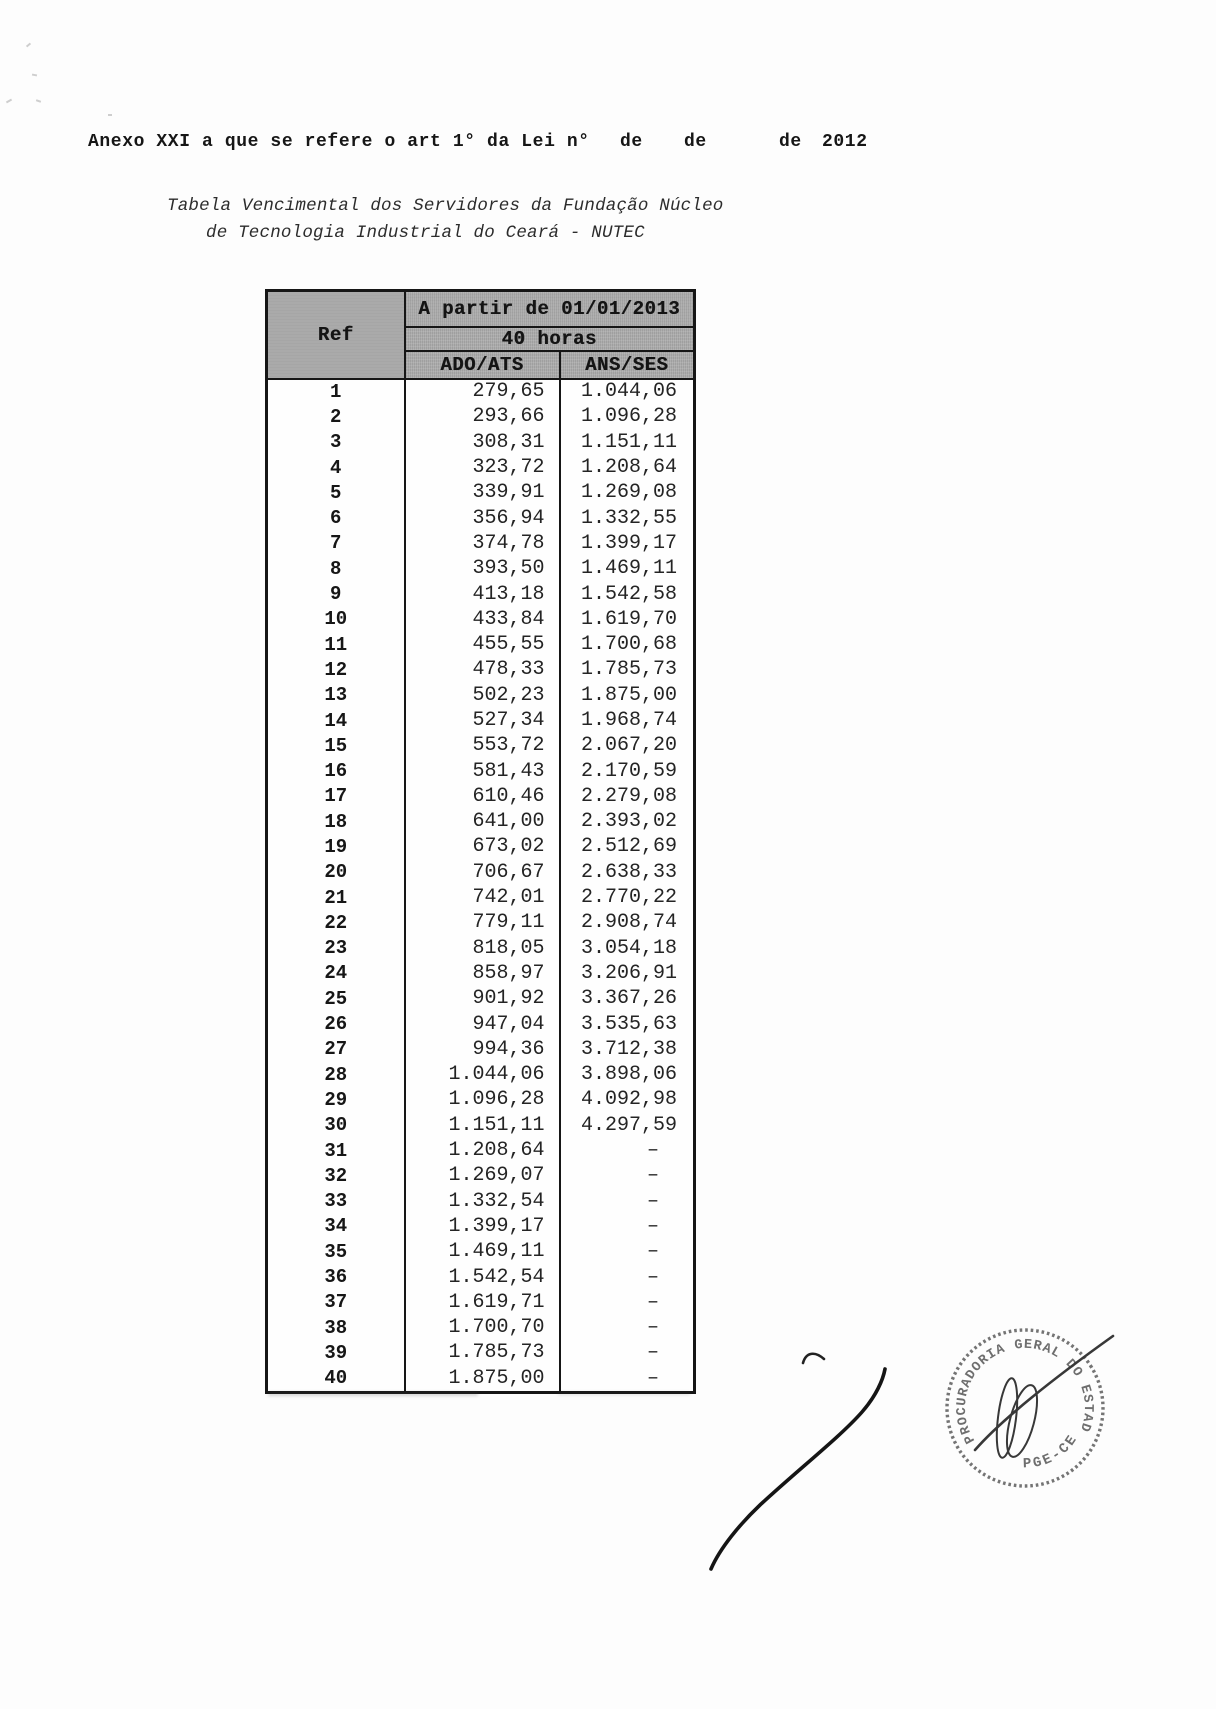  What do you see at coordinates (627, 923) in the screenshot?
I see `ans-ses-cell: 2.908,74` at bounding box center [627, 923].